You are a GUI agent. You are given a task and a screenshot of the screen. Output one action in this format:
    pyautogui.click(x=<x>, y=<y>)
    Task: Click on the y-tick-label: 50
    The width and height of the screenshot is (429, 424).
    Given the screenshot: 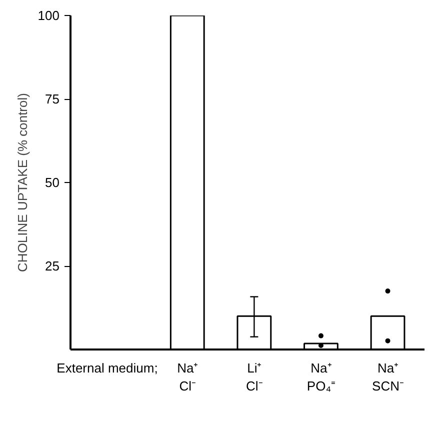 What is the action you would take?
    pyautogui.click(x=52, y=182)
    